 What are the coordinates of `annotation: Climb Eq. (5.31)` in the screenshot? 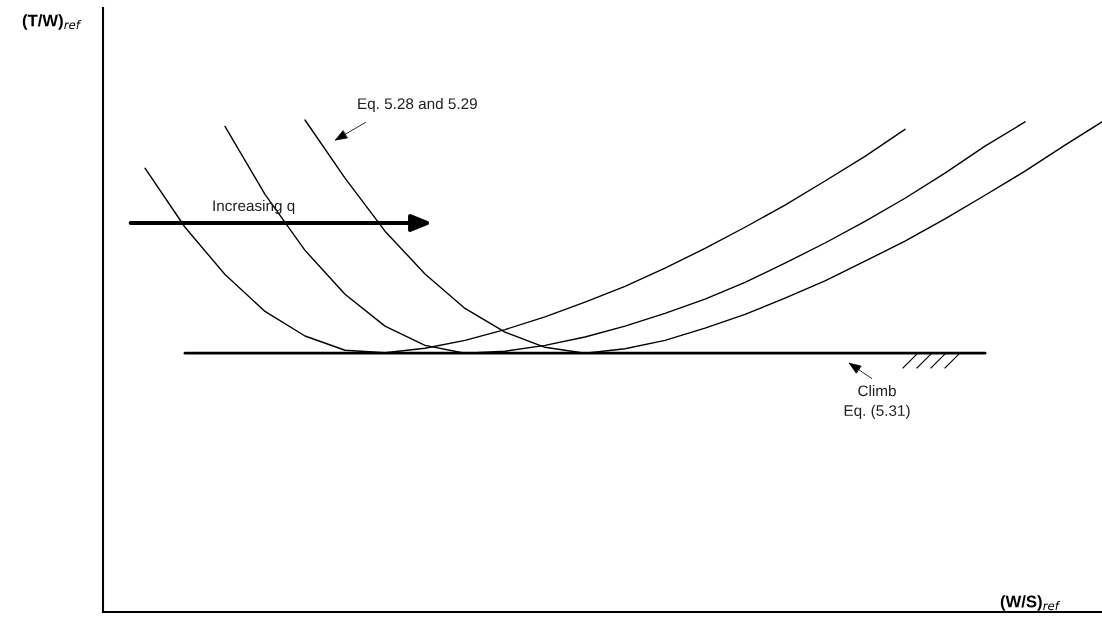 It's located at (877, 402).